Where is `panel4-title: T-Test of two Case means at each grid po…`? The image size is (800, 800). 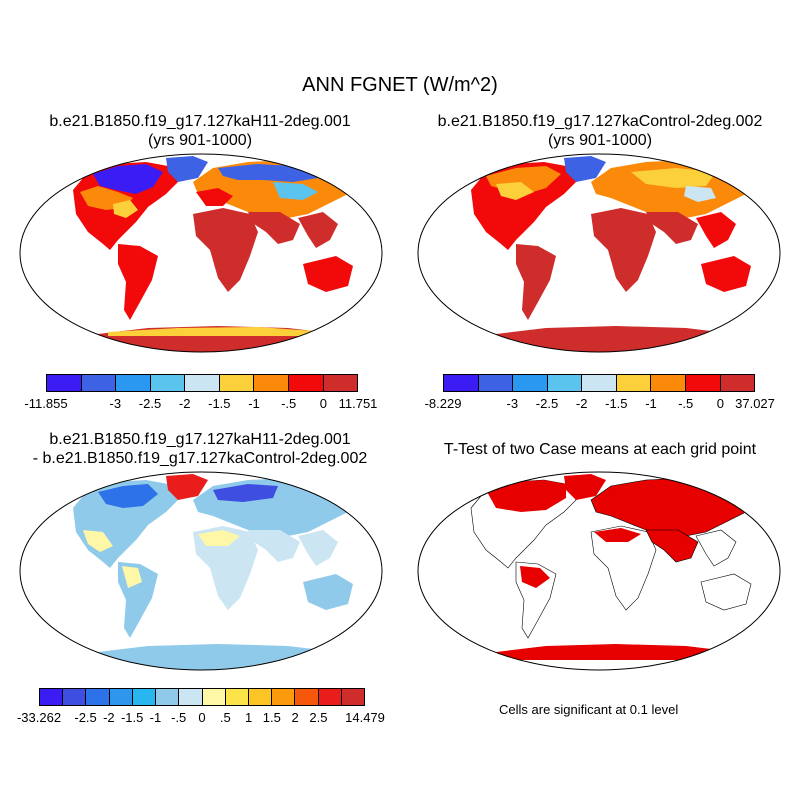 panel4-title: T-Test of two Case means at each grid po… is located at coordinates (600, 449).